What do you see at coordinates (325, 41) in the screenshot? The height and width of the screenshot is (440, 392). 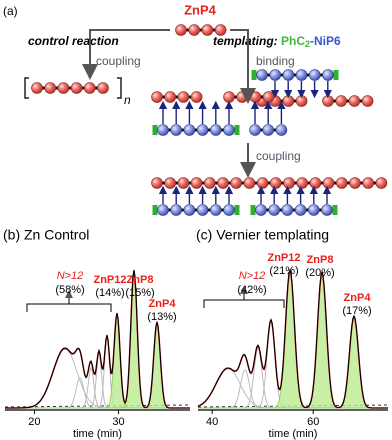 I see `template-b: -NiP6` at bounding box center [325, 41].